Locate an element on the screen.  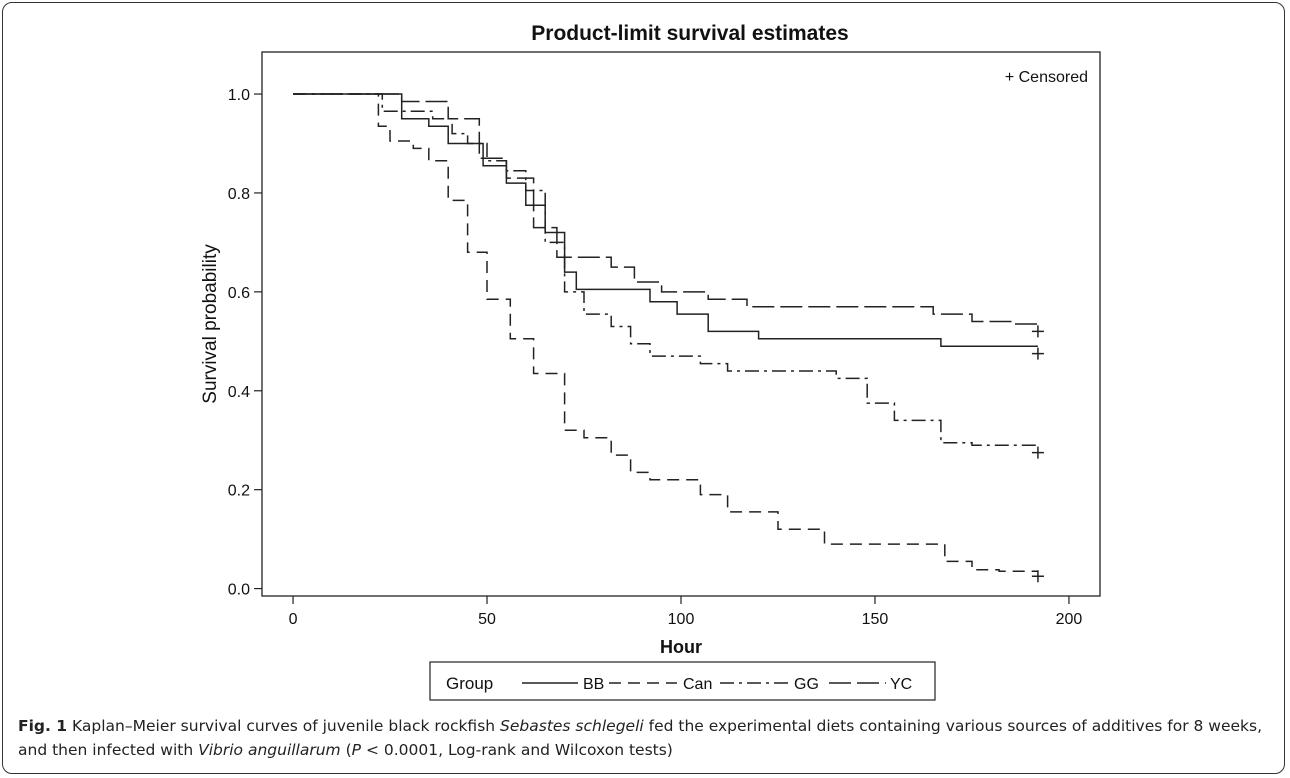
caption-text-3: ( is located at coordinates (346, 750).